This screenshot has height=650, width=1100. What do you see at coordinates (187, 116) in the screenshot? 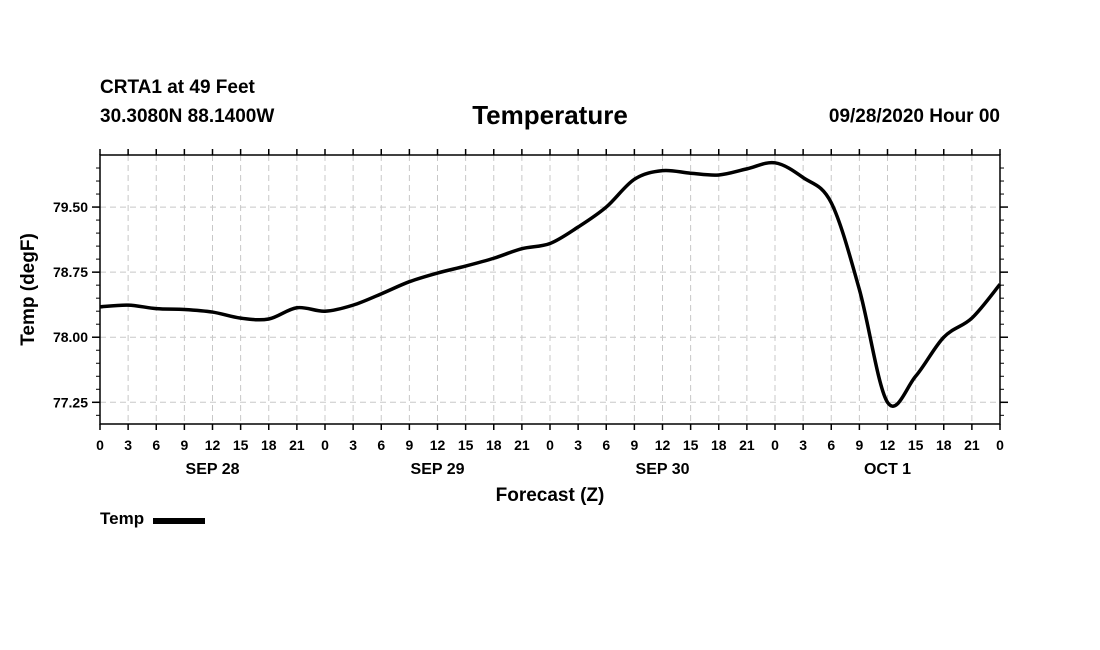
I see `station-coordinates: 30.3080N 88.1400W` at bounding box center [187, 116].